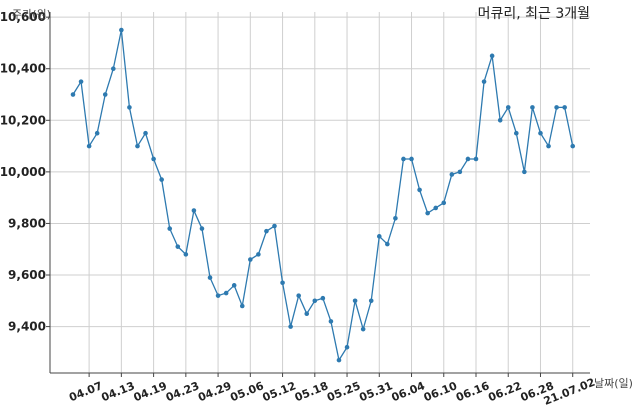 This screenshot has width=640, height=414. What do you see at coordinates (31, 14) in the screenshot?
I see `y-axis-label: 주가(원)` at bounding box center [31, 14].